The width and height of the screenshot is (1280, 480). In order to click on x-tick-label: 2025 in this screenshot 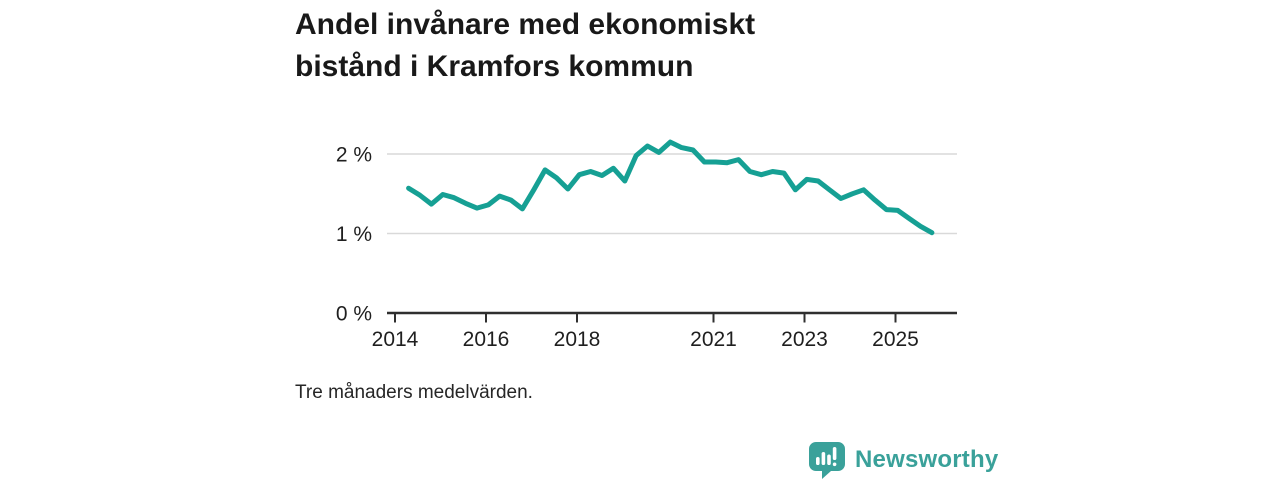, I will do `click(895, 339)`.